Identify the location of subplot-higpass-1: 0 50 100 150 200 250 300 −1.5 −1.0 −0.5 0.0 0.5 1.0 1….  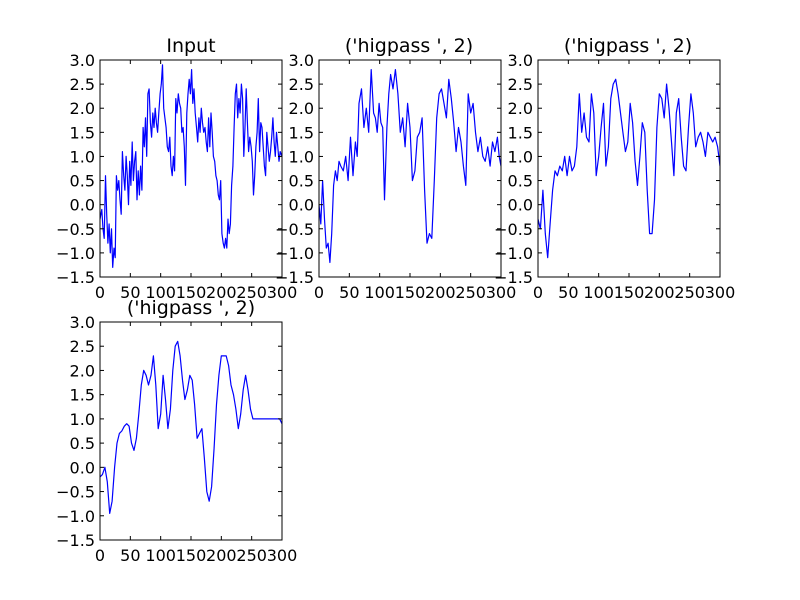
(395, 168).